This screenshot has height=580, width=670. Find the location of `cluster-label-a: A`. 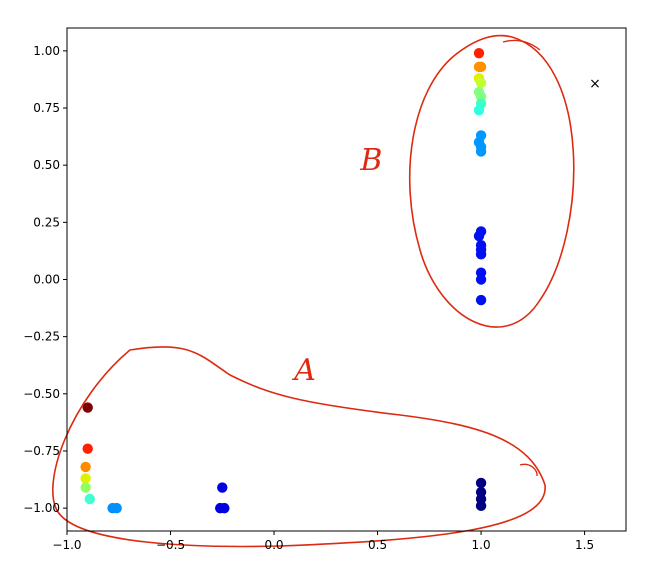

cluster-label-a: A is located at coordinates (303, 370).